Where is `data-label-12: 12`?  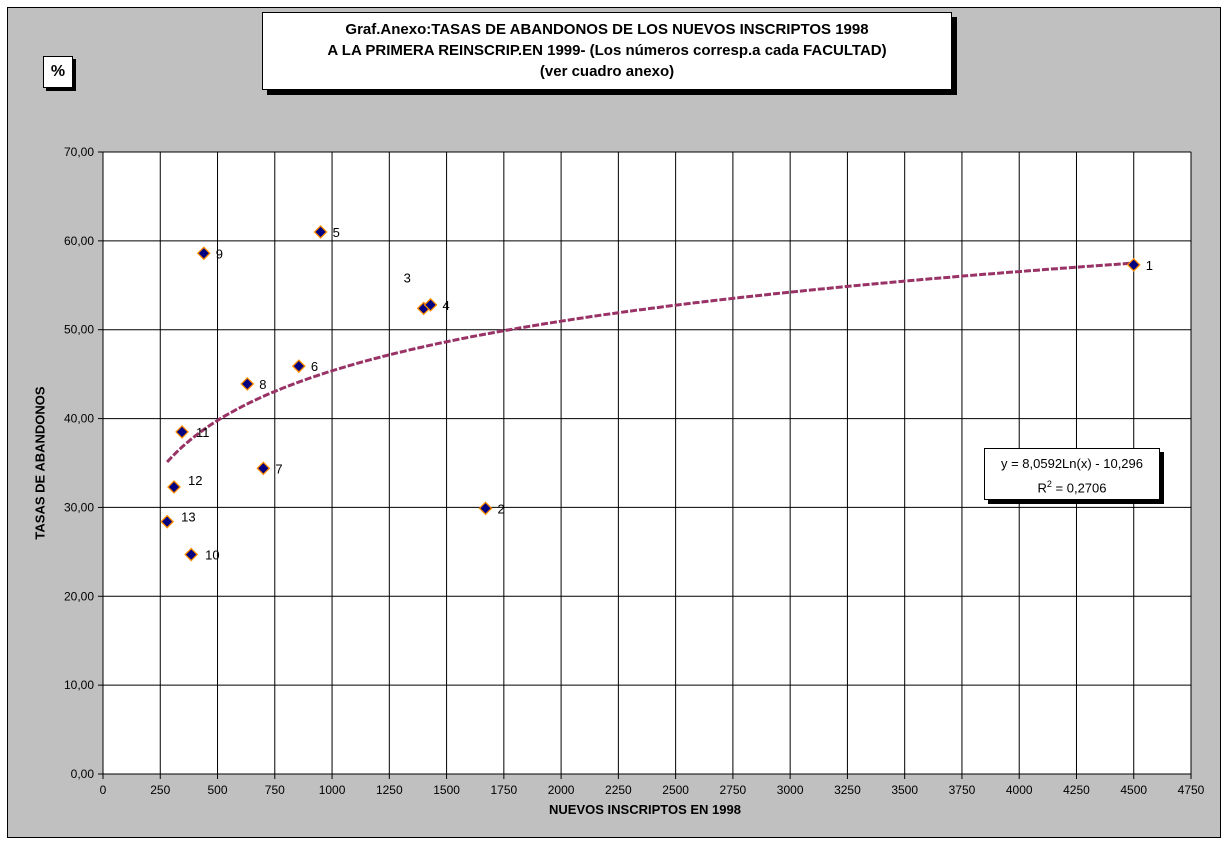 data-label-12: 12 is located at coordinates (195, 480).